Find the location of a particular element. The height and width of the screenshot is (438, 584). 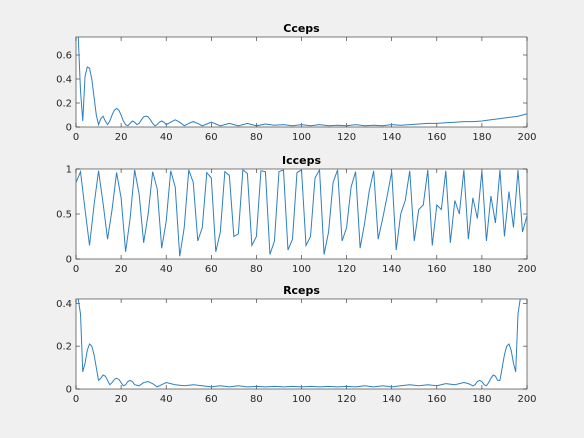

chart-title: Cceps is located at coordinates (301, 28).